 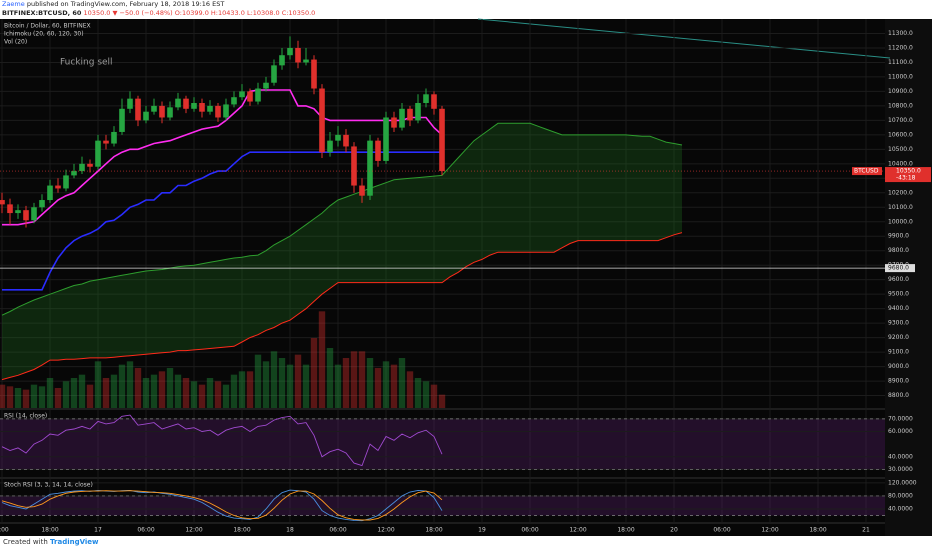 What do you see at coordinates (482, 530) in the screenshot?
I see `x-tick-label: 19` at bounding box center [482, 530].